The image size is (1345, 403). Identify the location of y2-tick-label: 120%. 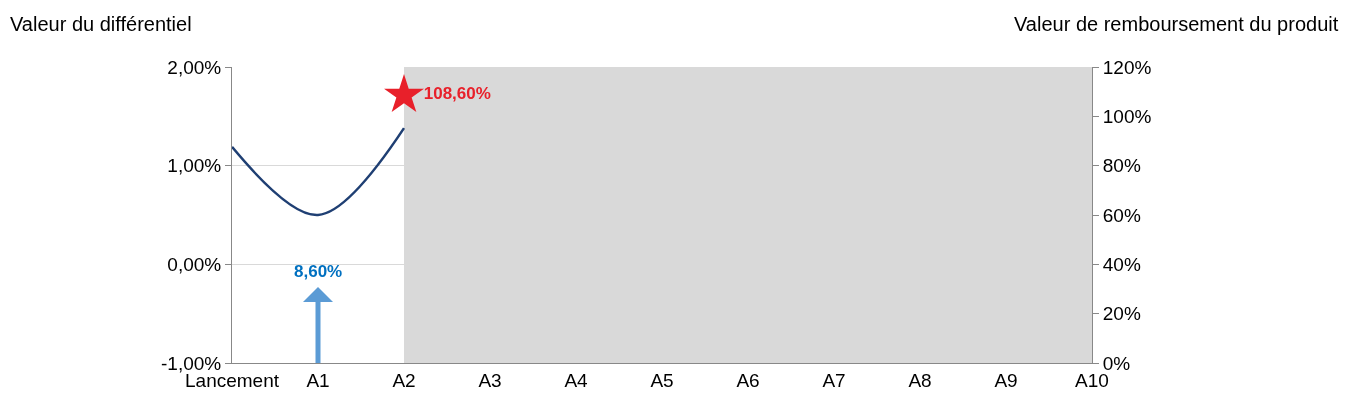
(1127, 67).